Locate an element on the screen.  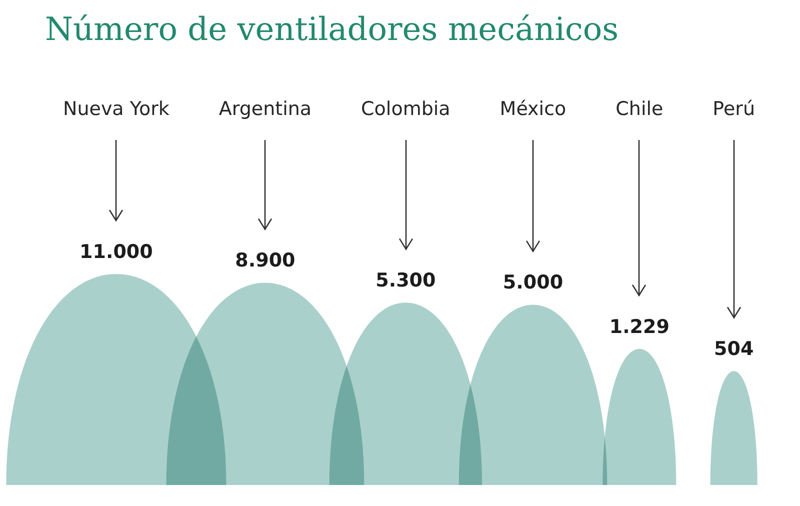
category-label: Colombia is located at coordinates (405, 109).